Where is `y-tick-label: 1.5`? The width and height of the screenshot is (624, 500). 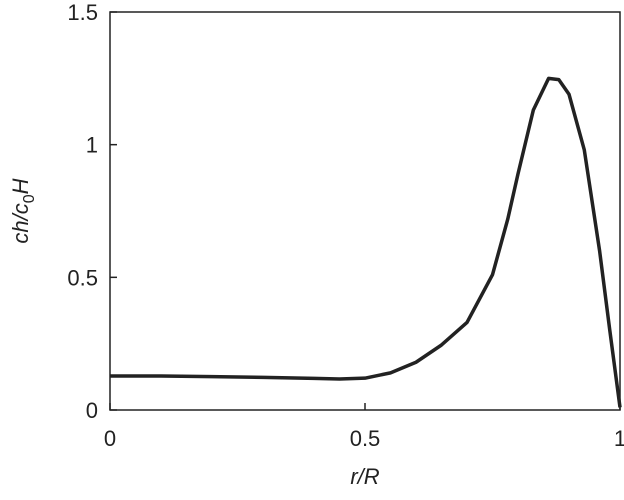
y-tick-label: 1.5 is located at coordinates (82, 12).